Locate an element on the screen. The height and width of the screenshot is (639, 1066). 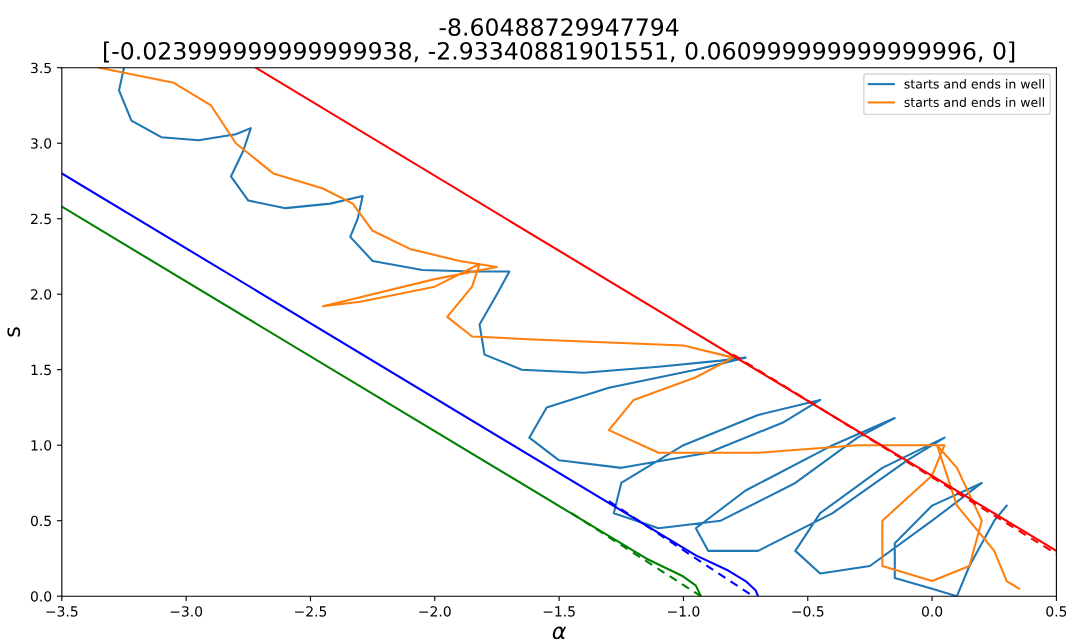
x-tick-label: 0.5 is located at coordinates (1056, 611).